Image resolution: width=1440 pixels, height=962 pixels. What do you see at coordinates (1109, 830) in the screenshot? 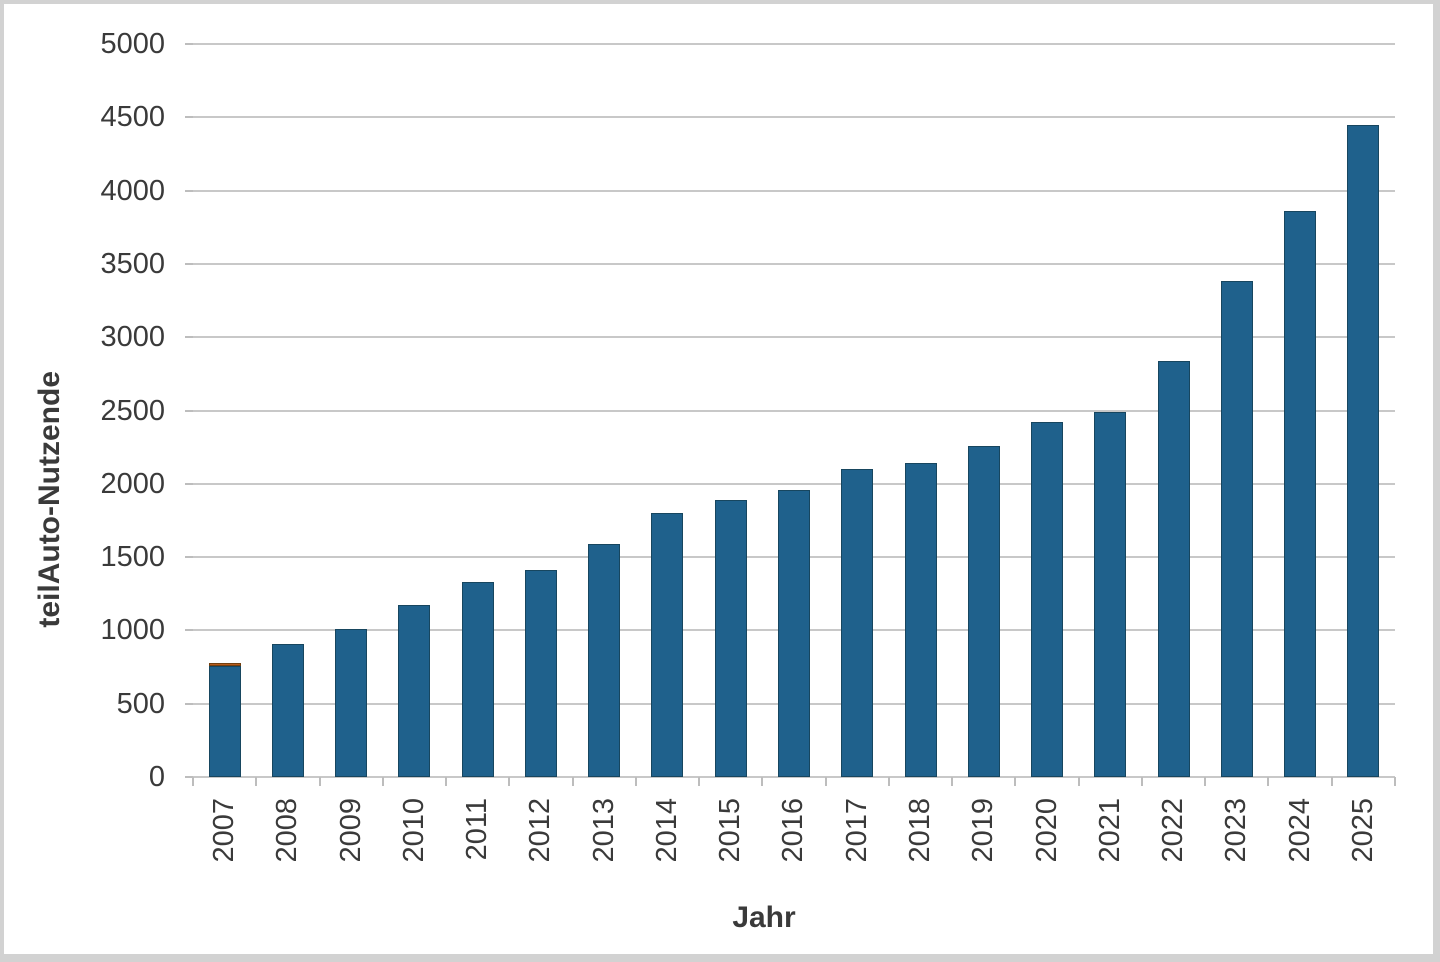
I see `x-tick-label-text-2021: 2021` at bounding box center [1109, 830].